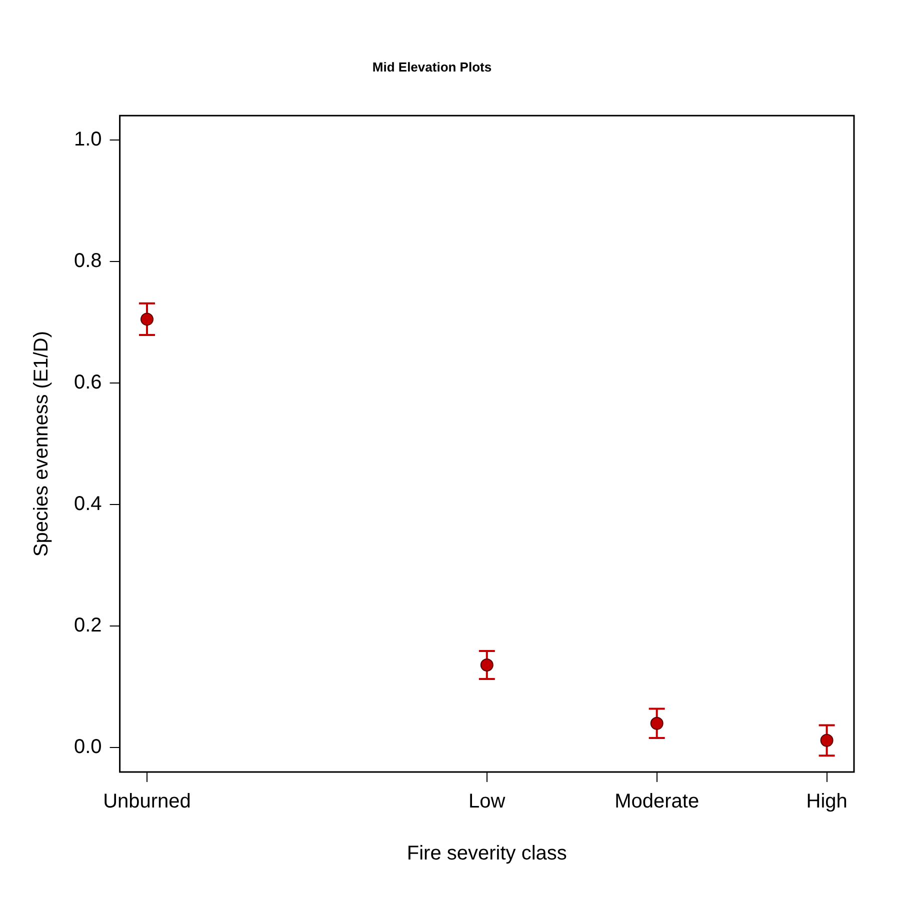 This screenshot has height=898, width=914. Describe the element at coordinates (88, 747) in the screenshot. I see `y-tick-label: 0.0` at that location.